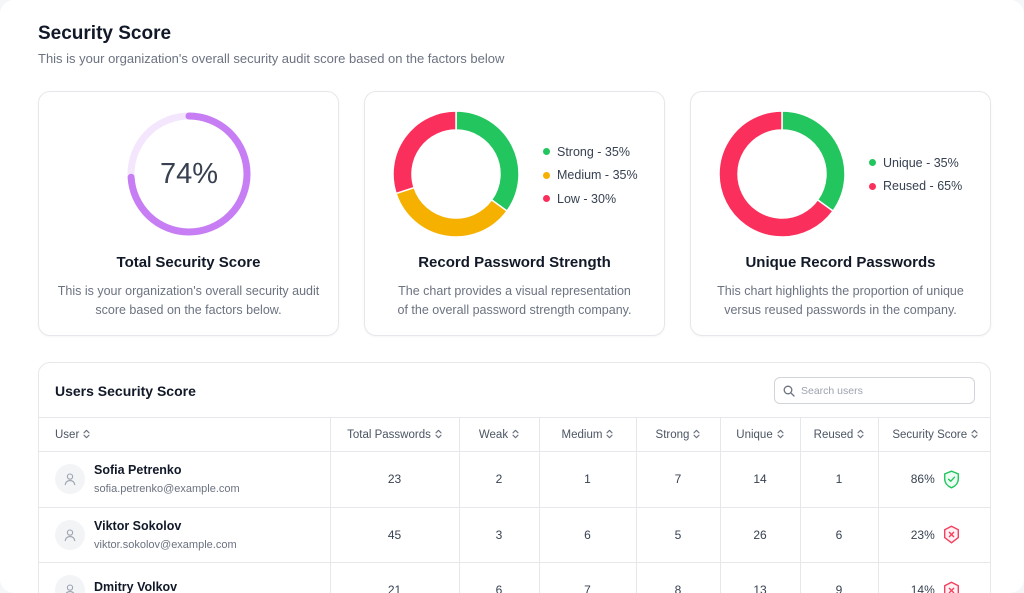 The image size is (1024, 593). I want to click on column-header: User, so click(184, 434).